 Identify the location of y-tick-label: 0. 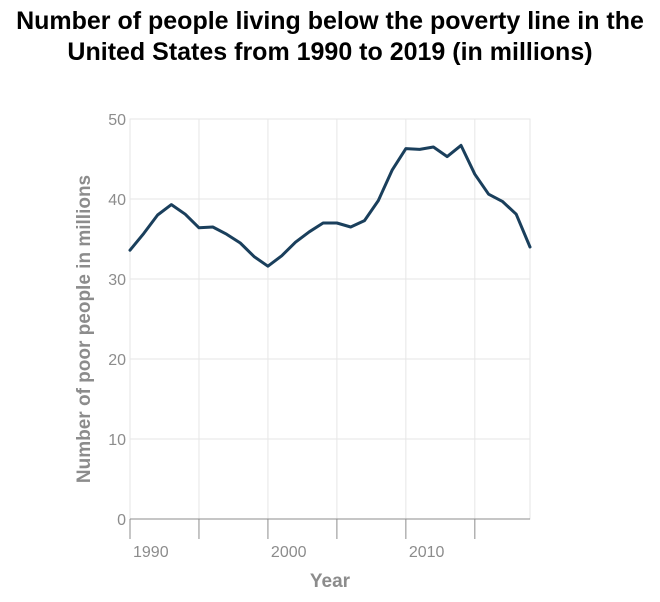
(121, 520).